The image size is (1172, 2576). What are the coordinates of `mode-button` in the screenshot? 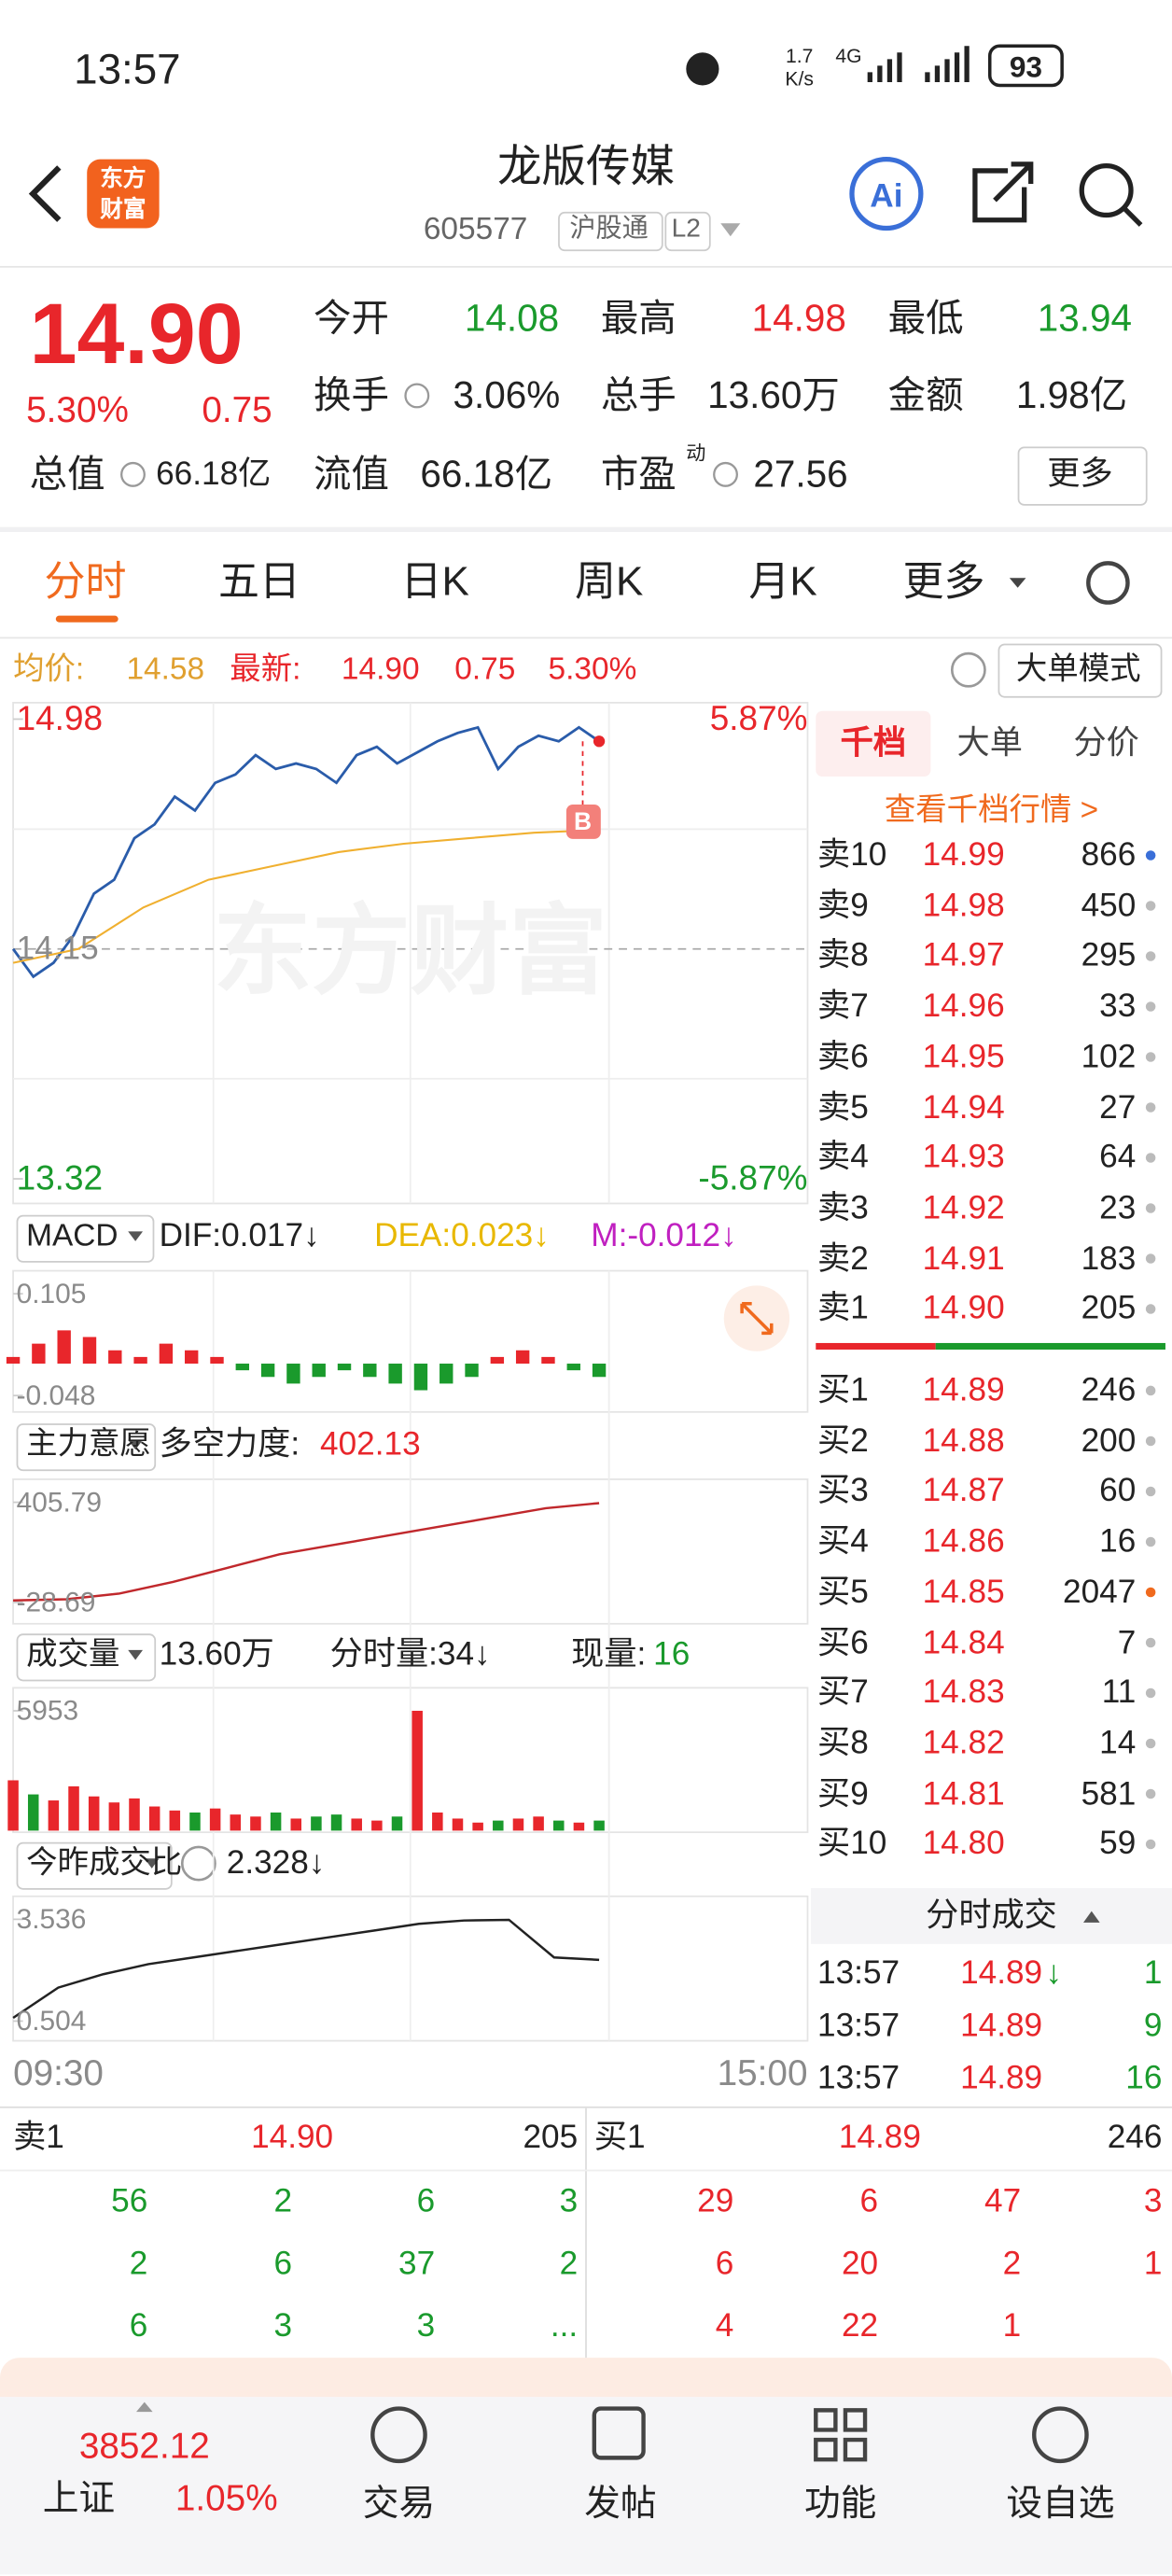 It's located at (1080, 670).